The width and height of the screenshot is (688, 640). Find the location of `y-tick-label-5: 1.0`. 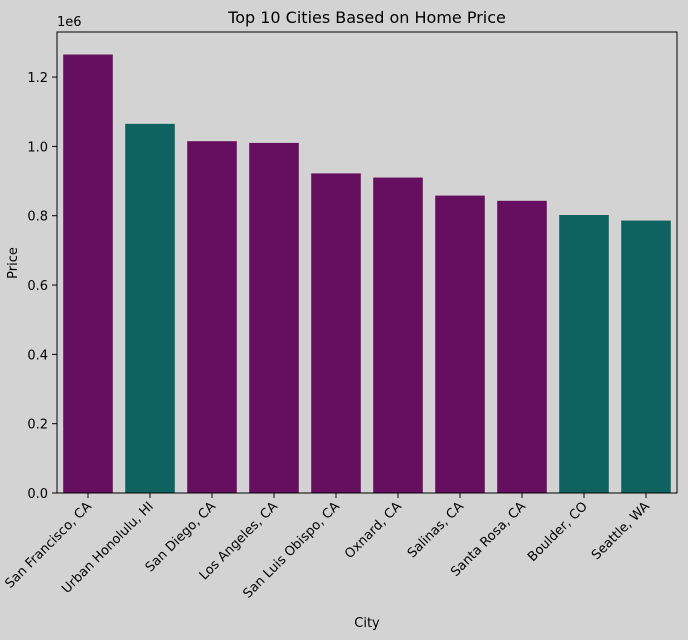

y-tick-label-5: 1.0 is located at coordinates (37, 147).